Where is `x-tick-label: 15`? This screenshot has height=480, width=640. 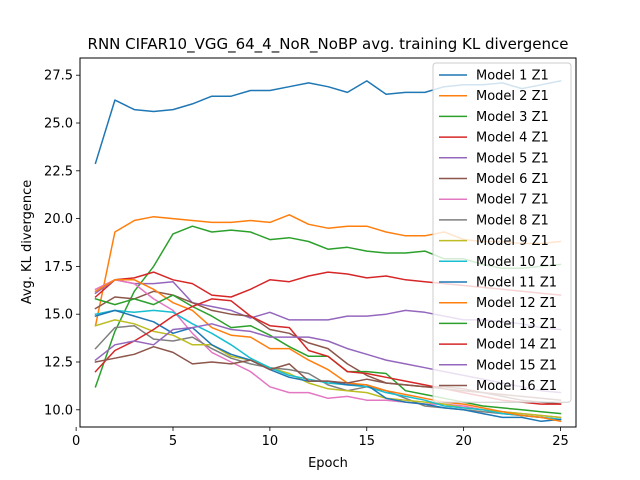
x-tick-label: 15 is located at coordinates (366, 441).